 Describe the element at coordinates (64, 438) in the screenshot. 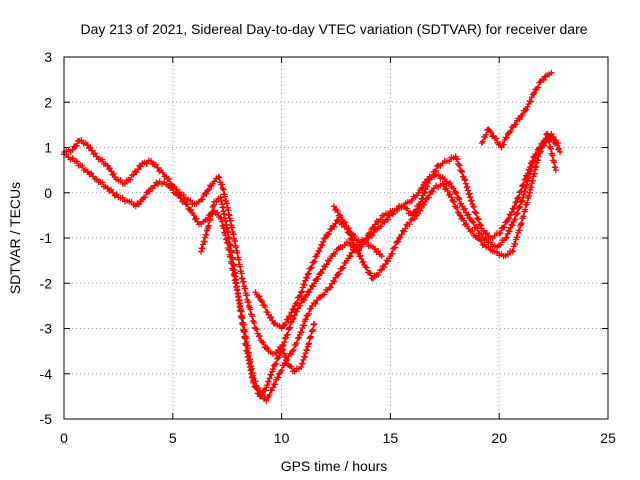

I see `x-tick-label: 0` at that location.